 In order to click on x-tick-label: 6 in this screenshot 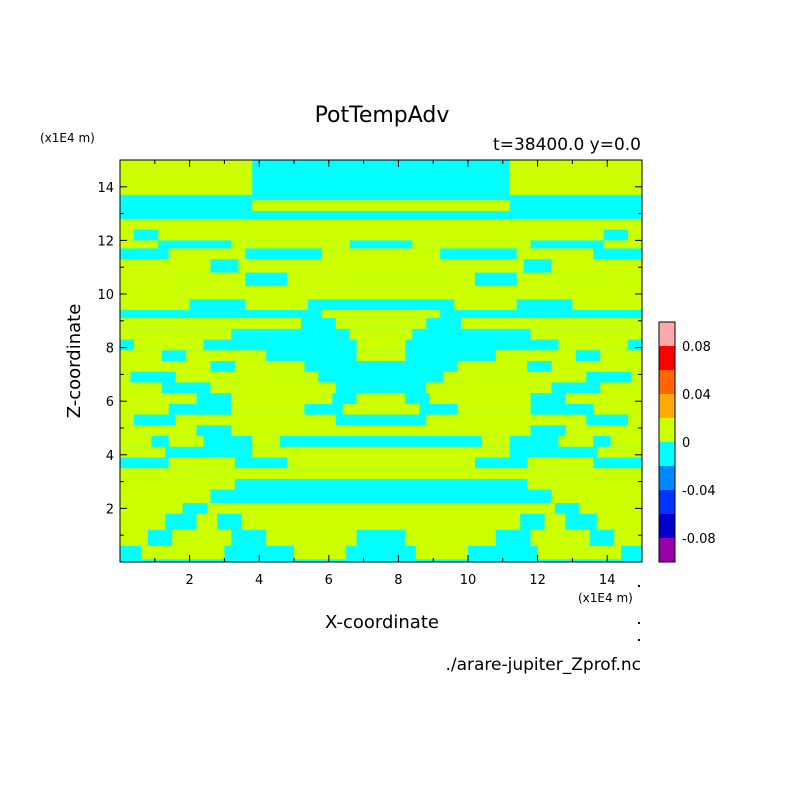, I will do `click(329, 580)`.